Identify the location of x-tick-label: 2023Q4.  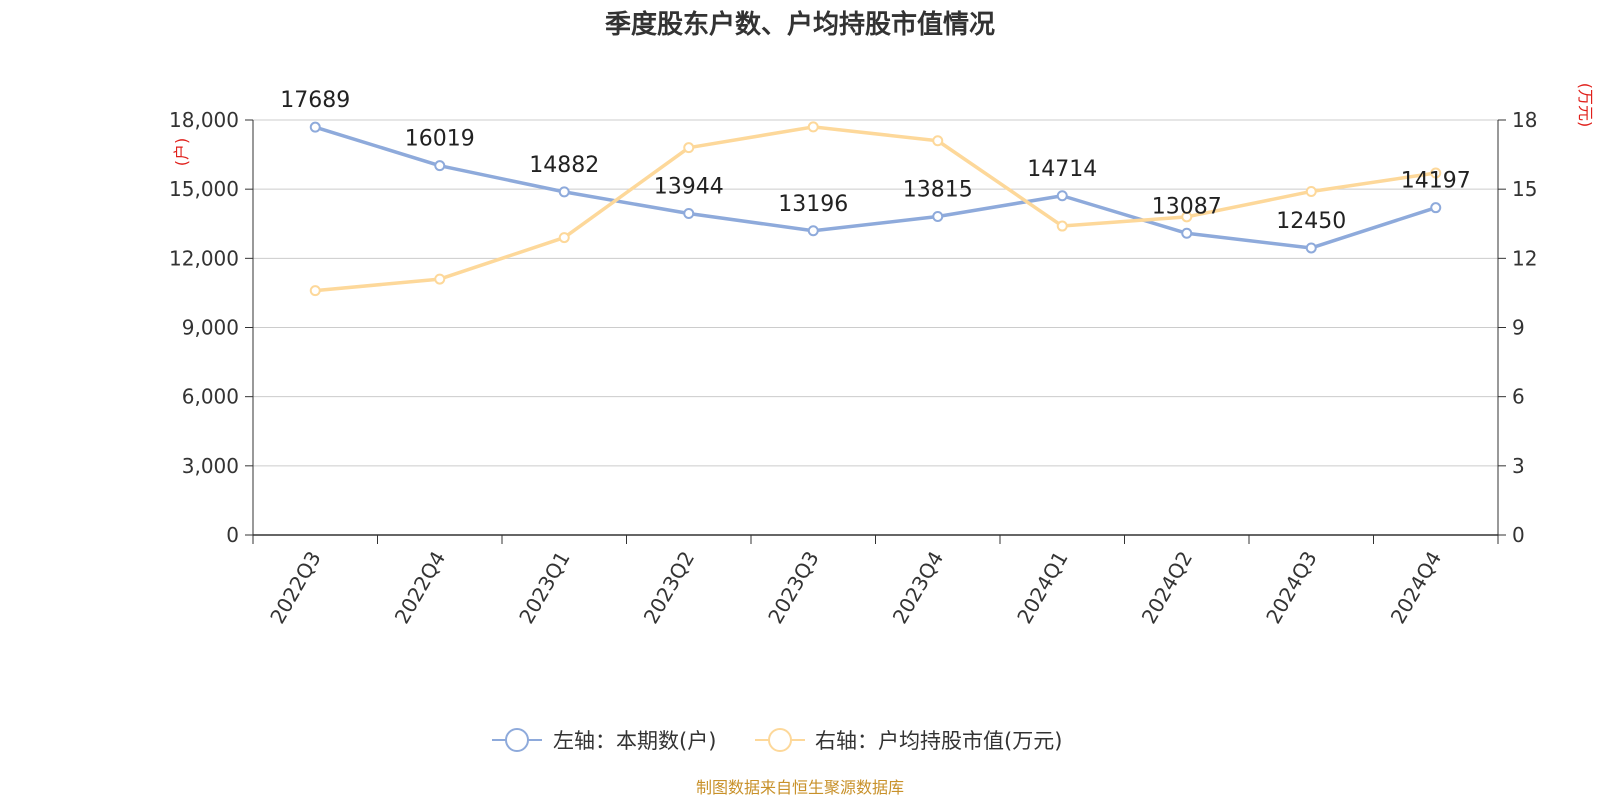
(918, 587).